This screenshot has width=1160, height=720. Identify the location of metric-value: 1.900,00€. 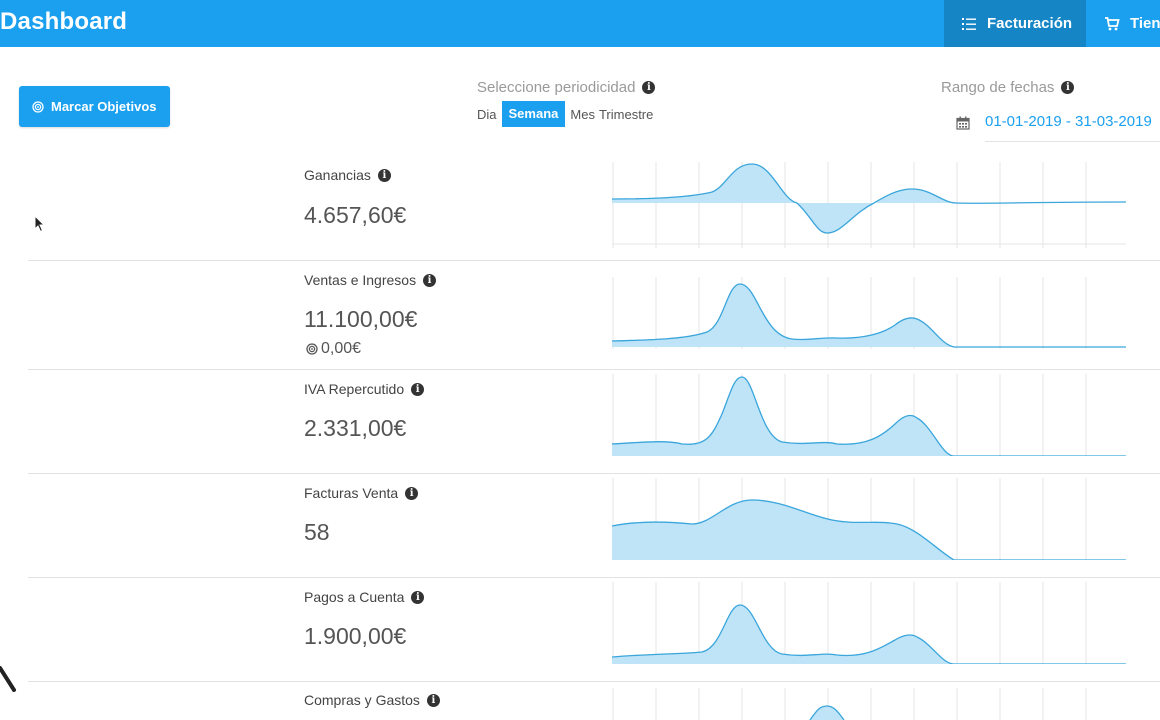
(355, 636).